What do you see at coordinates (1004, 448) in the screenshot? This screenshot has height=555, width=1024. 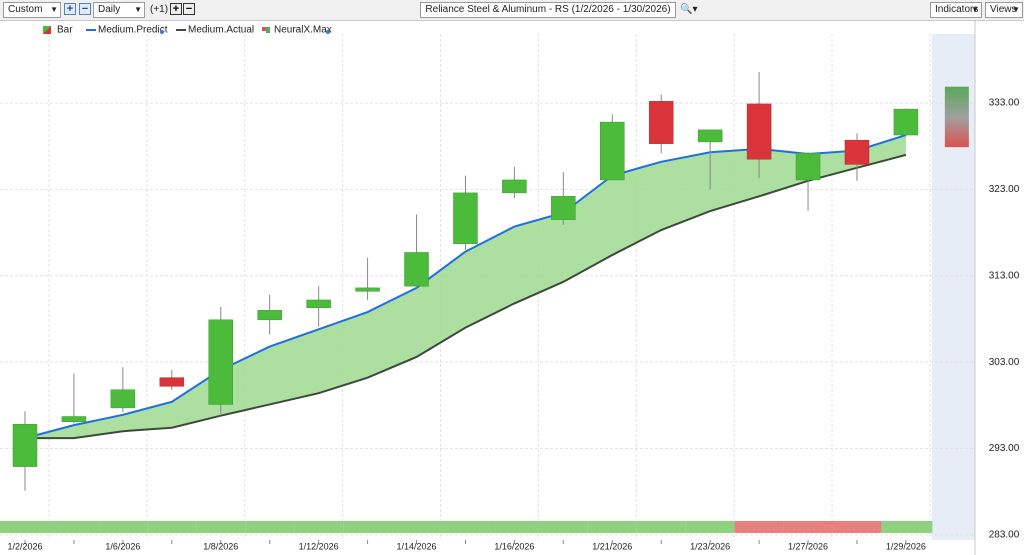 I see `y-tick-label: 293.00` at bounding box center [1004, 448].